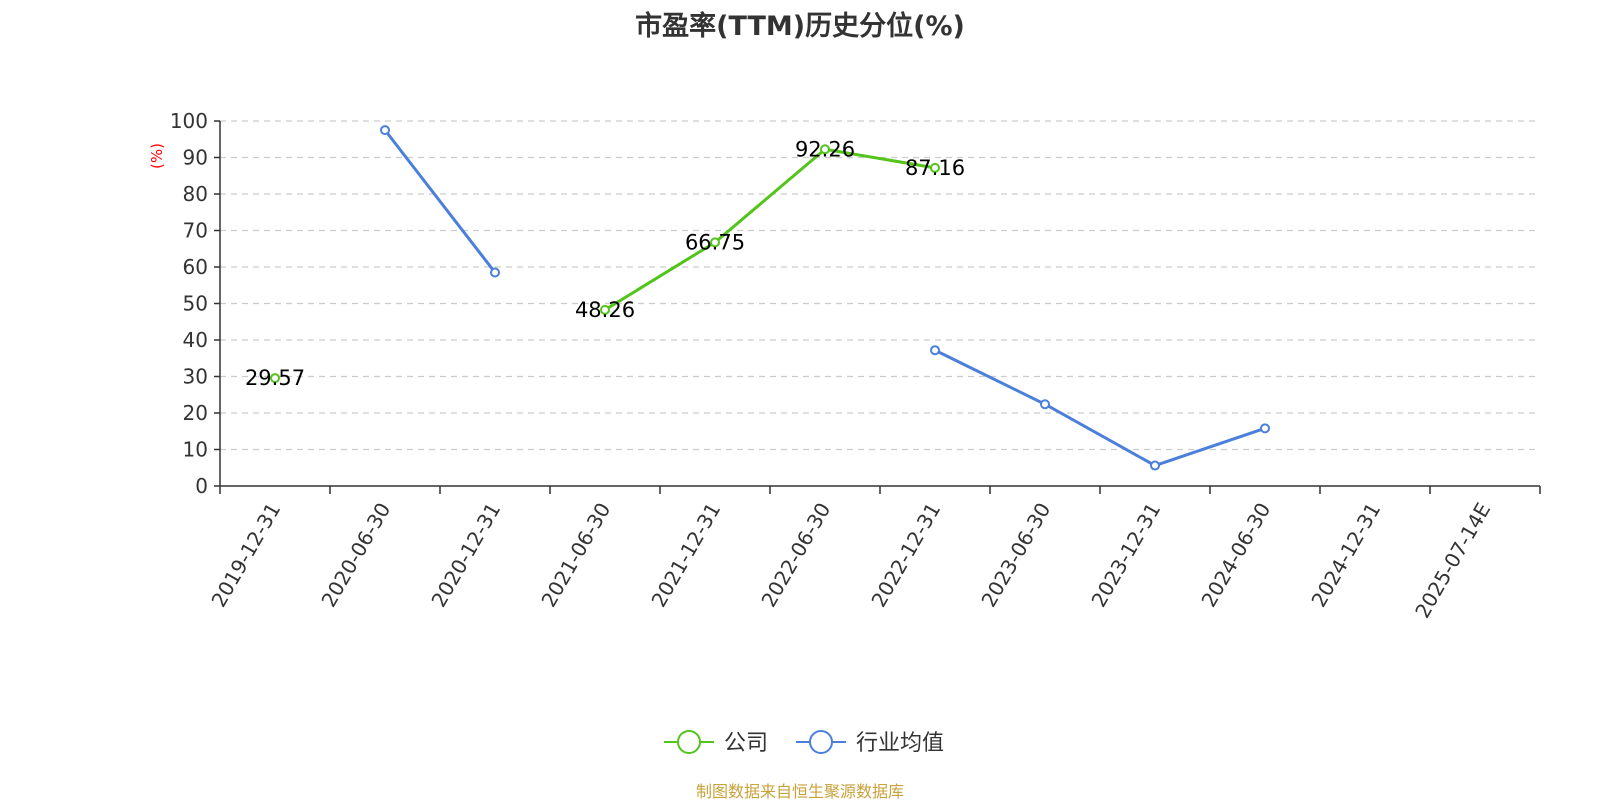 This screenshot has width=1600, height=802. I want to click on y-tick-label-90: 90, so click(195, 158).